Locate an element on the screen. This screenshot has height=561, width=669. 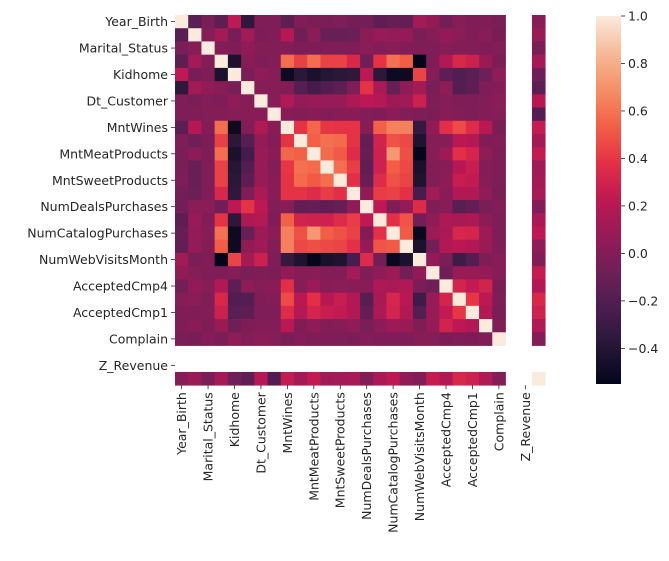
colorbar-tick-label: 1.0 is located at coordinates (638, 16).